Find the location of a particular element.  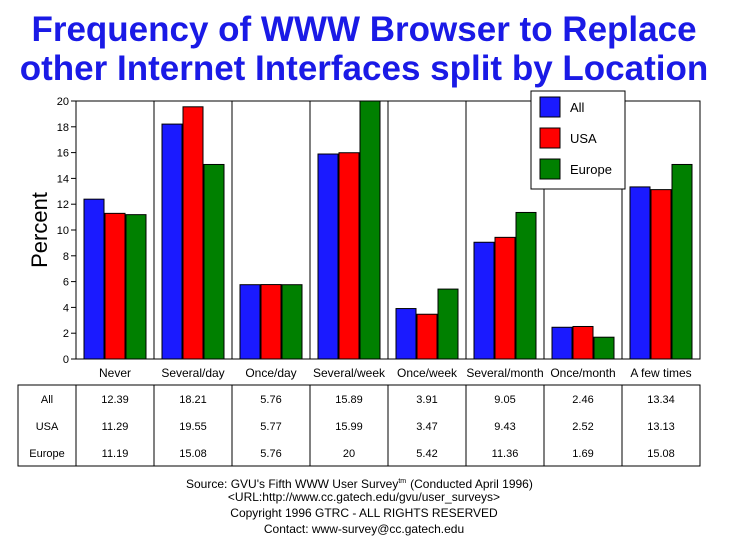

x-tick-label: A few times is located at coordinates (660, 373).